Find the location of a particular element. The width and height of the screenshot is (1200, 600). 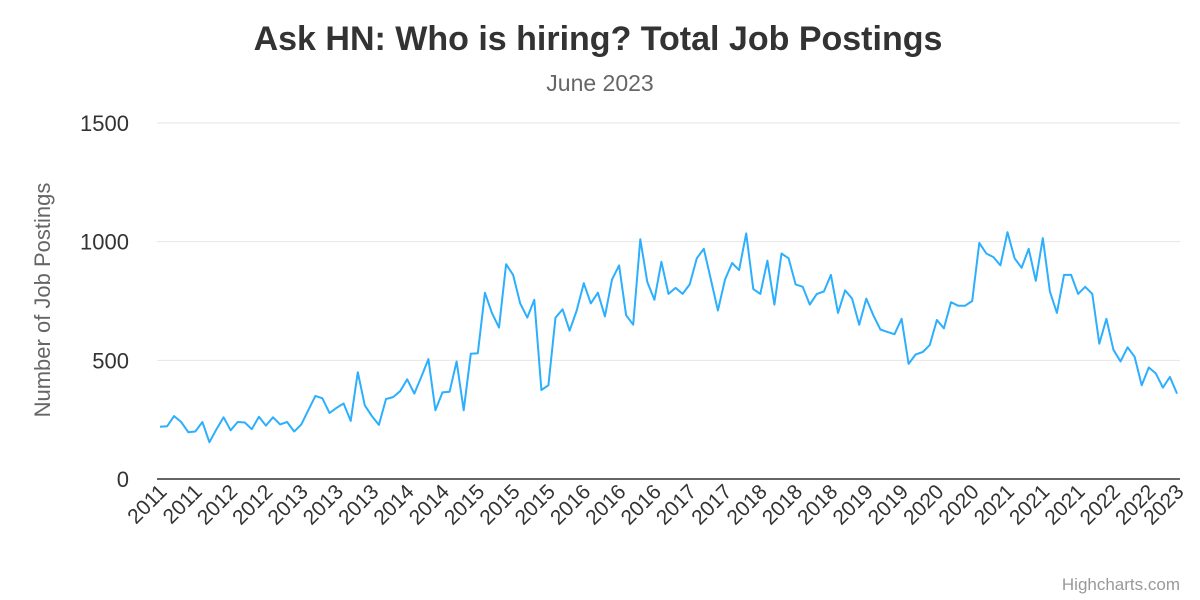

chart-subtitle: June 2023 is located at coordinates (599, 83).